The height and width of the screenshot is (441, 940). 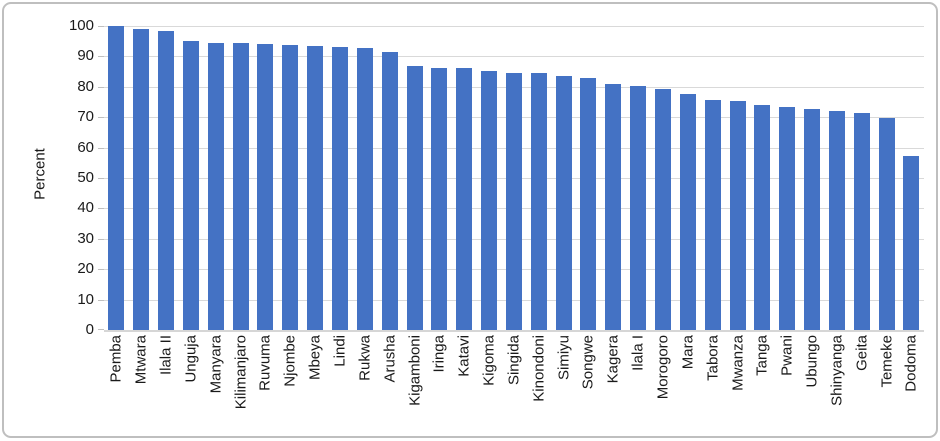 I want to click on x-axis-label-slot: Kinondoni, so click(x=538, y=388).